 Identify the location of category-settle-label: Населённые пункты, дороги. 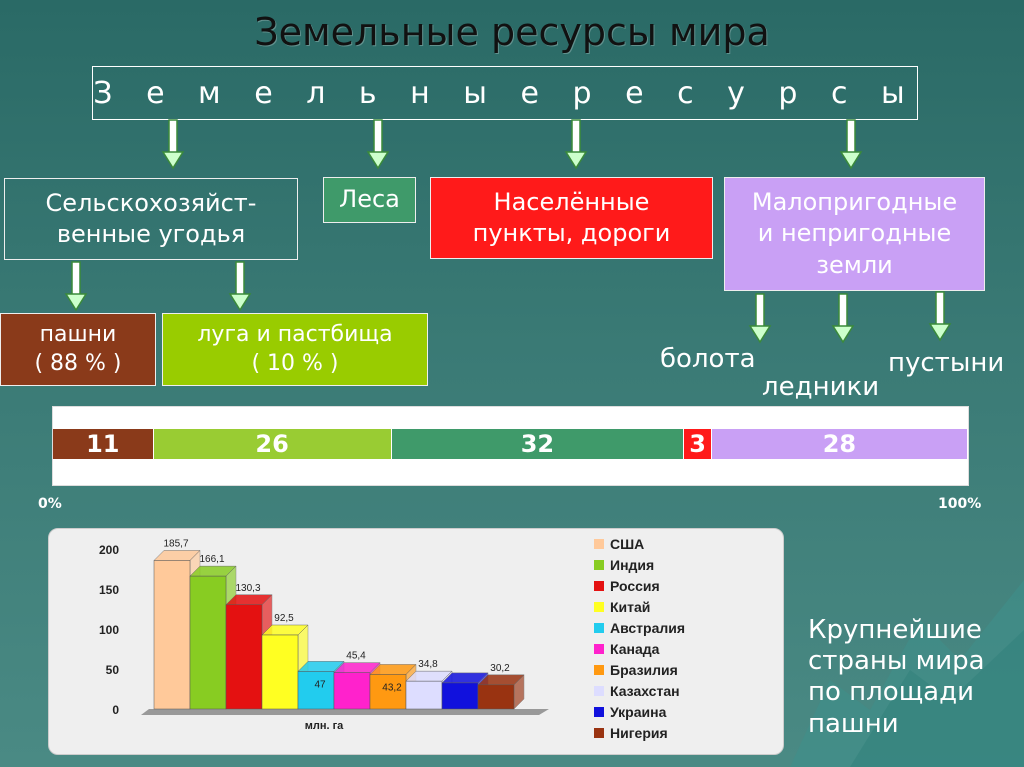
(571, 217).